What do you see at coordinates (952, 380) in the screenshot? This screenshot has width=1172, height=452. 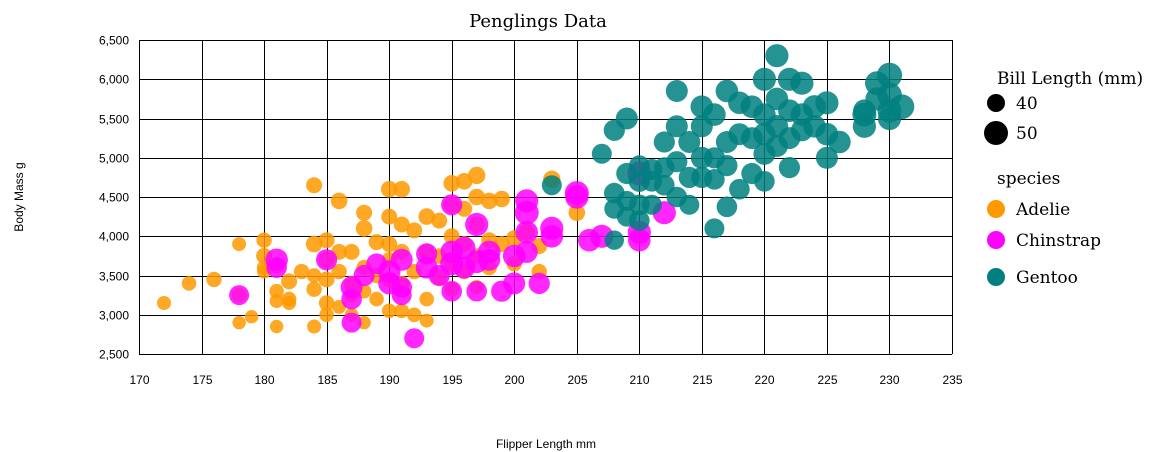 I see `x-tick-label: 235` at bounding box center [952, 380].